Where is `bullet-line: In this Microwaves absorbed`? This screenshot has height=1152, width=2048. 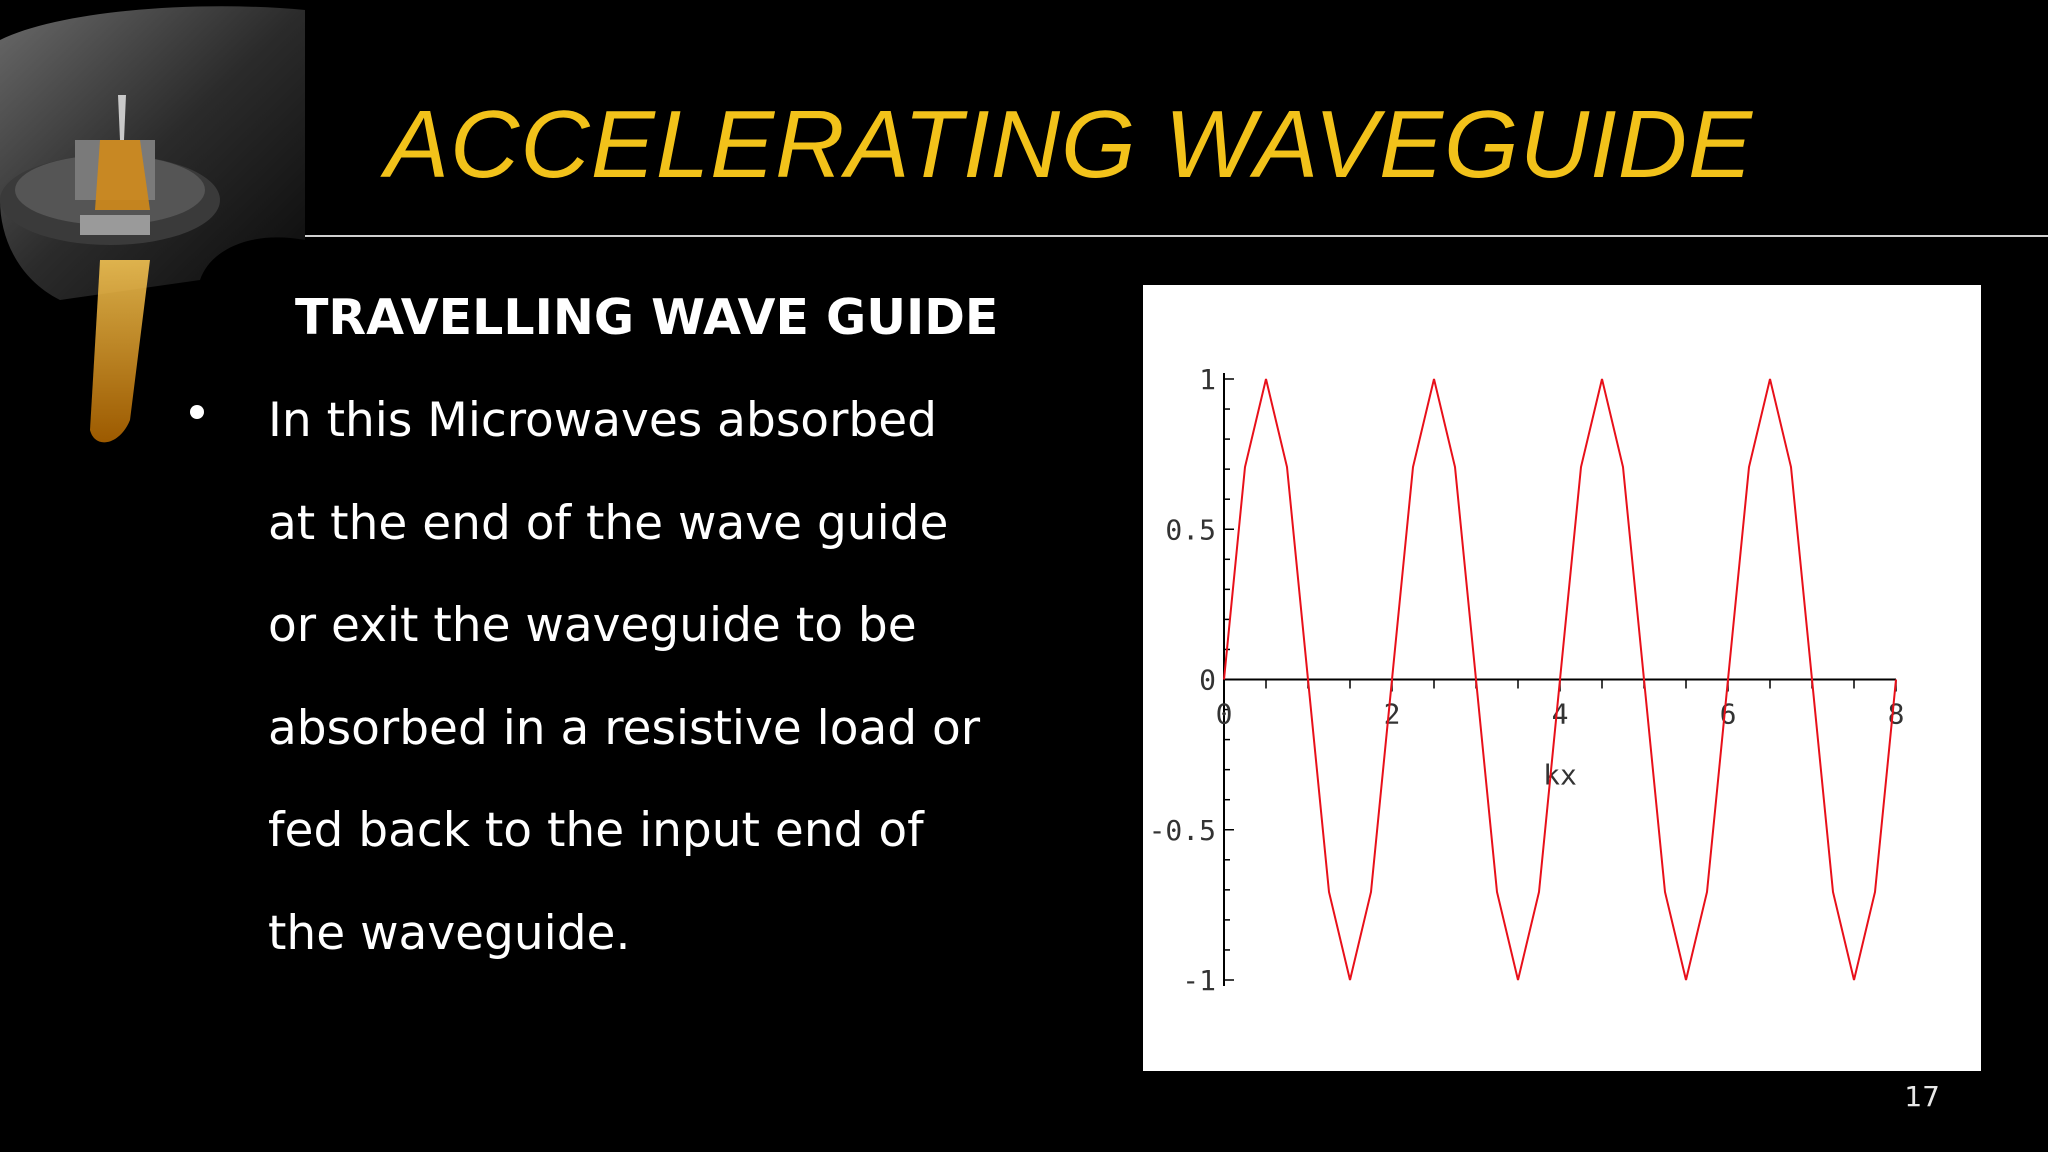
bullet-line: In this Microwaves absorbed is located at coordinates (602, 420).